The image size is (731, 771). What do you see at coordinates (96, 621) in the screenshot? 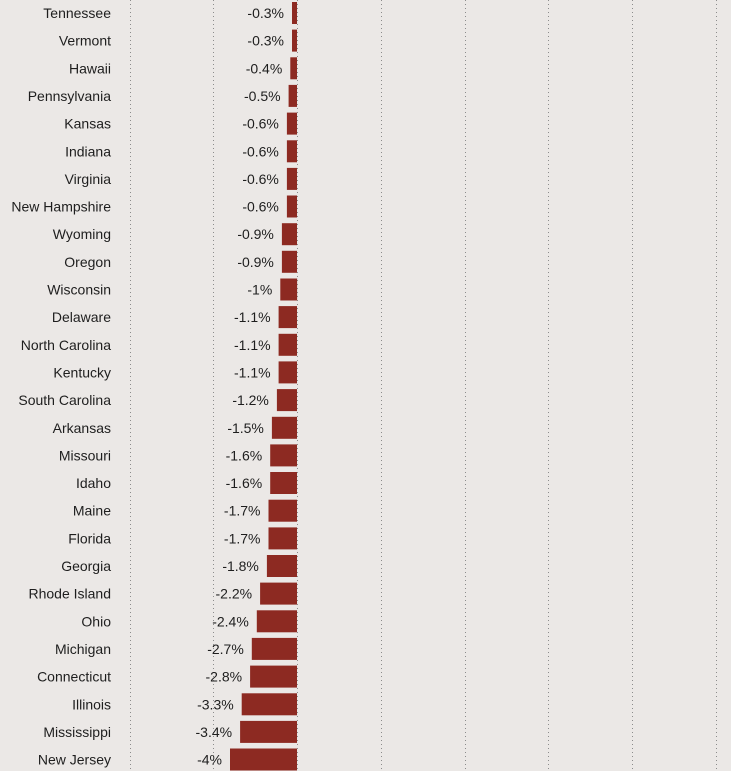
I see `category-label: Ohio` at bounding box center [96, 621].